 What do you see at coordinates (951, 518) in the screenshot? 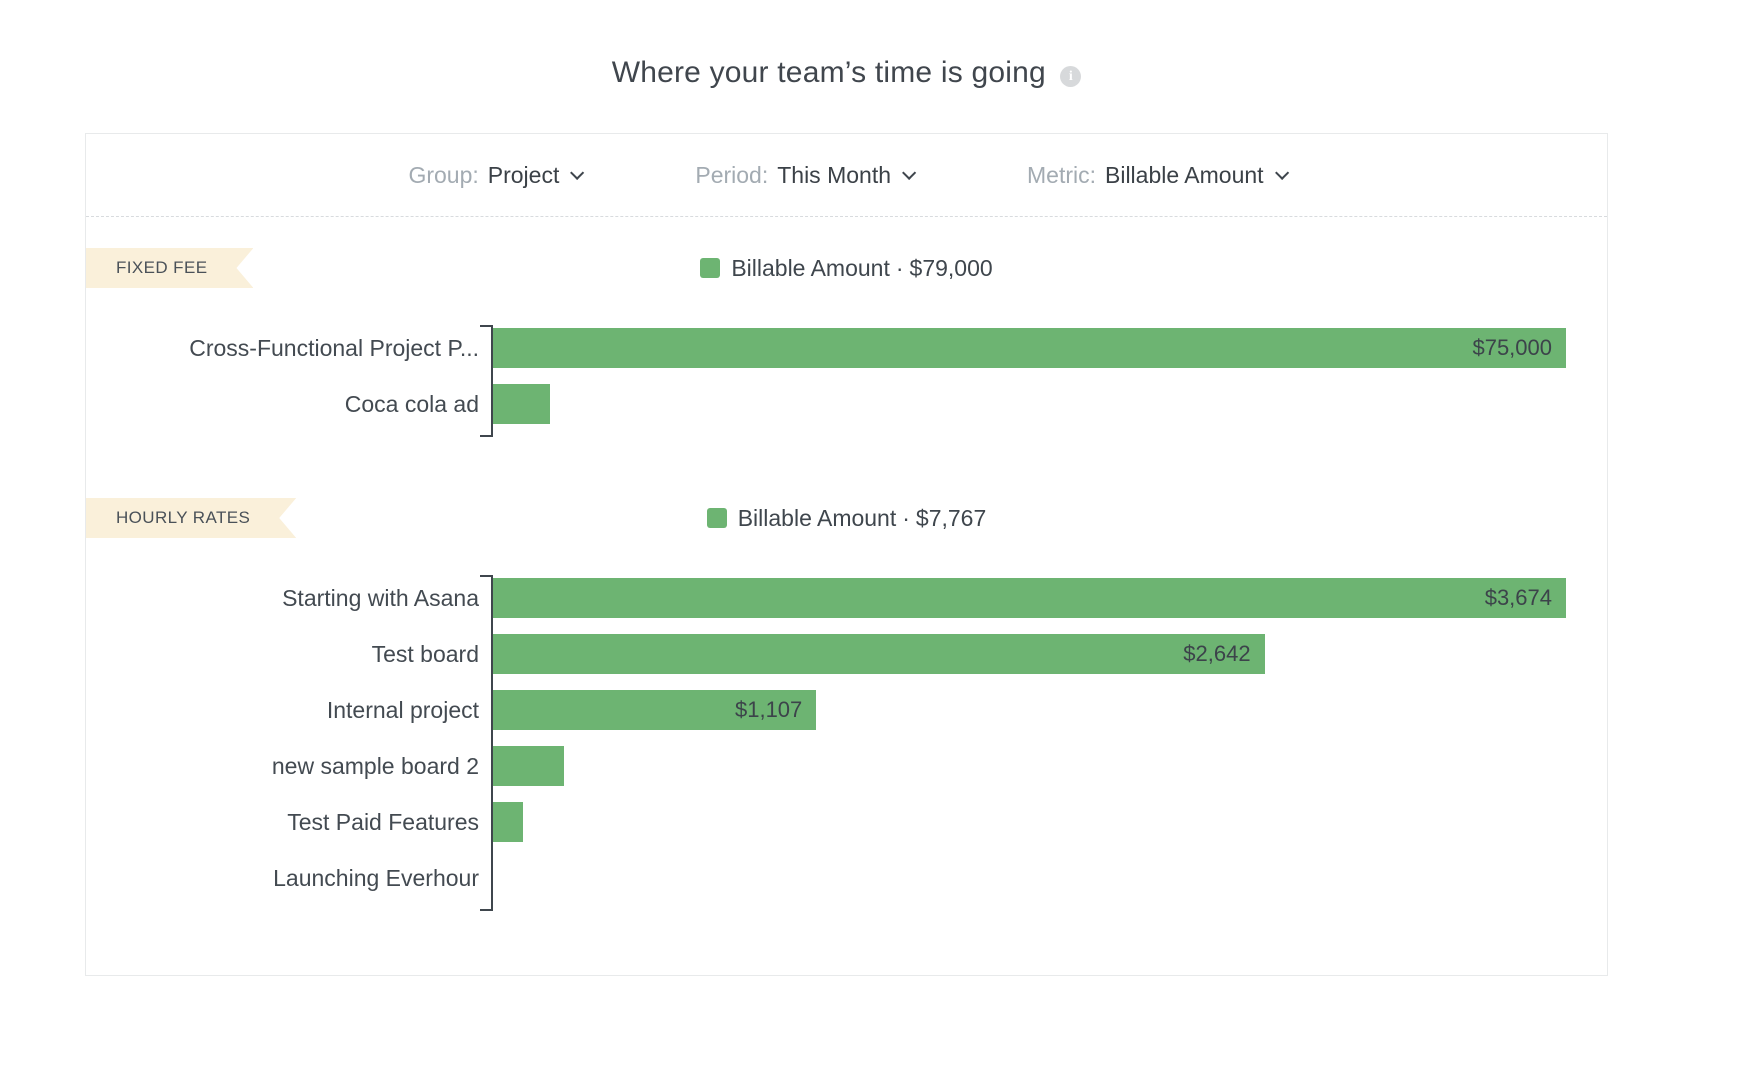
I see `legend-total: $7,767` at bounding box center [951, 518].